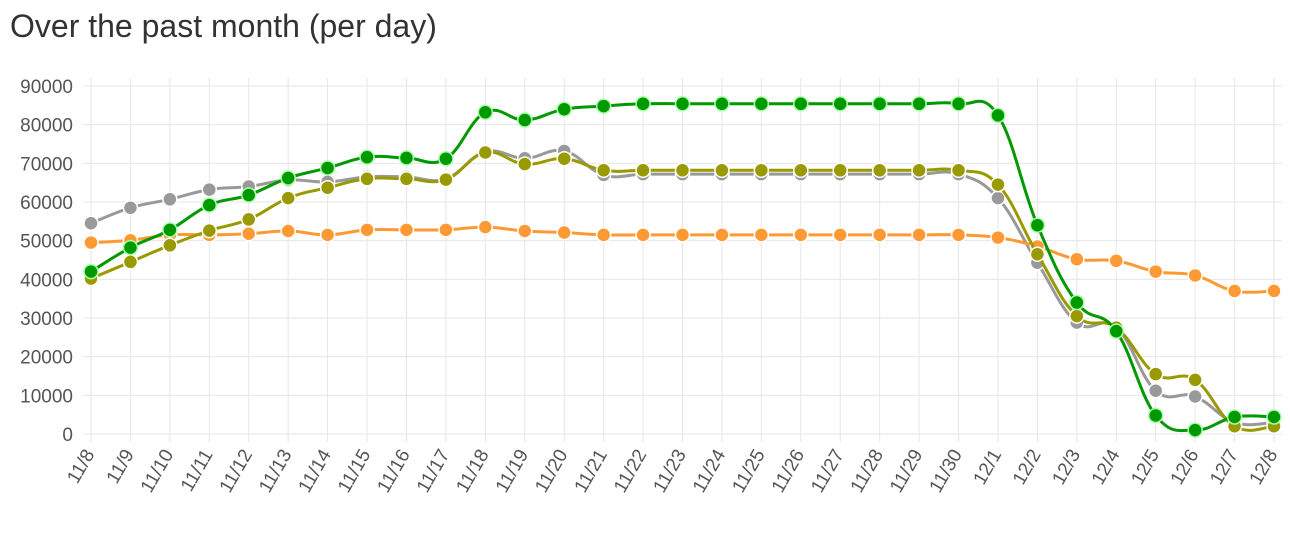 Image resolution: width=1290 pixels, height=537 pixels. What do you see at coordinates (121, 466) in the screenshot?
I see `x-tick-label: 11/9` at bounding box center [121, 466].